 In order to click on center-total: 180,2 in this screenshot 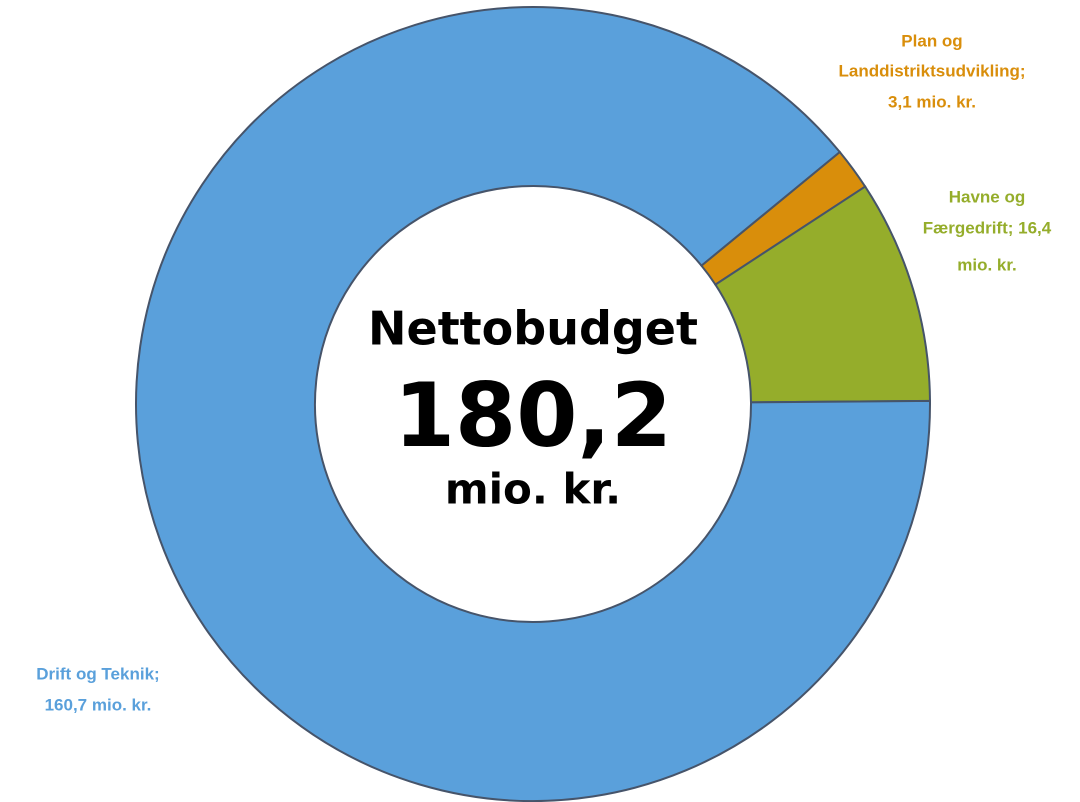, I will do `click(533, 415)`.